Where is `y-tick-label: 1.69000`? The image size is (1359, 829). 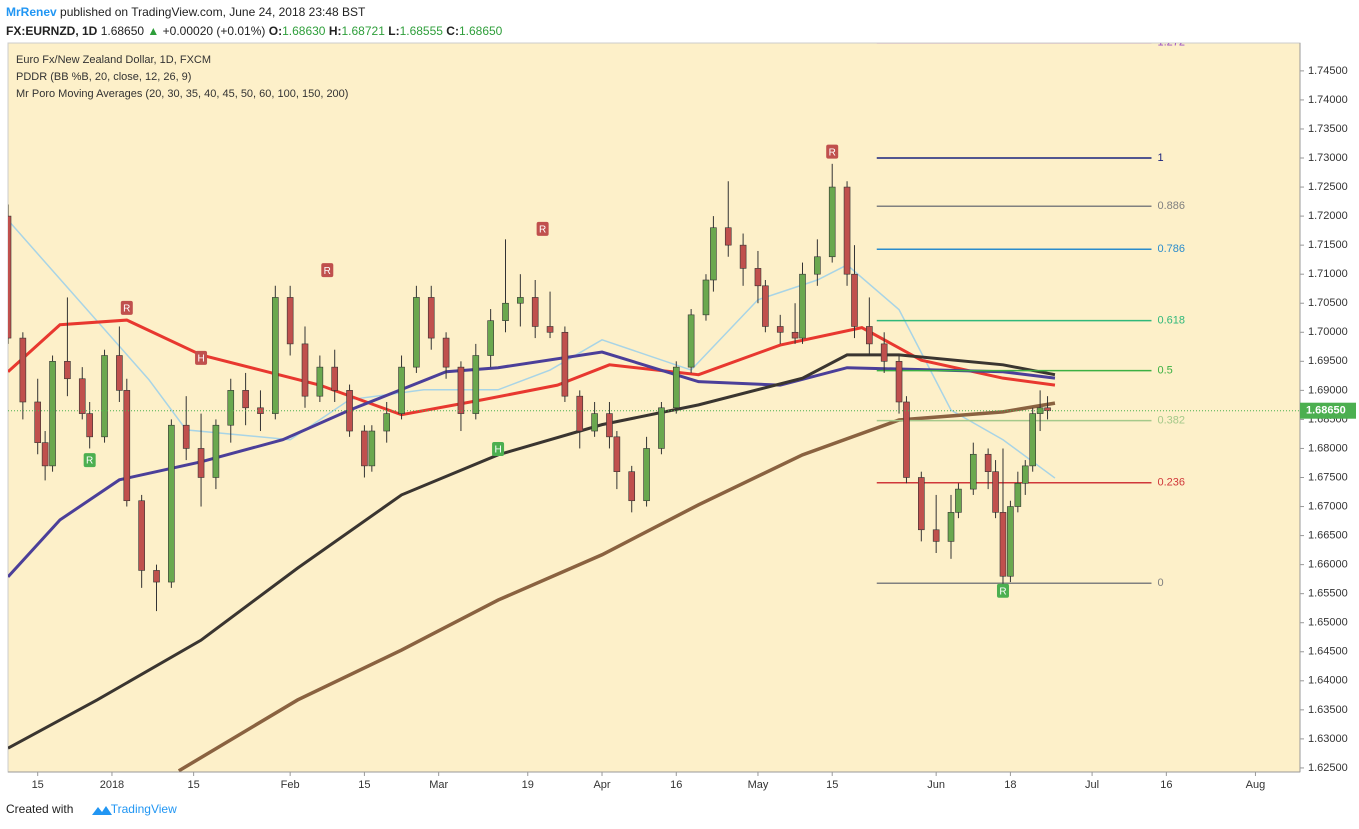 y-tick-label: 1.69000 is located at coordinates (1328, 390).